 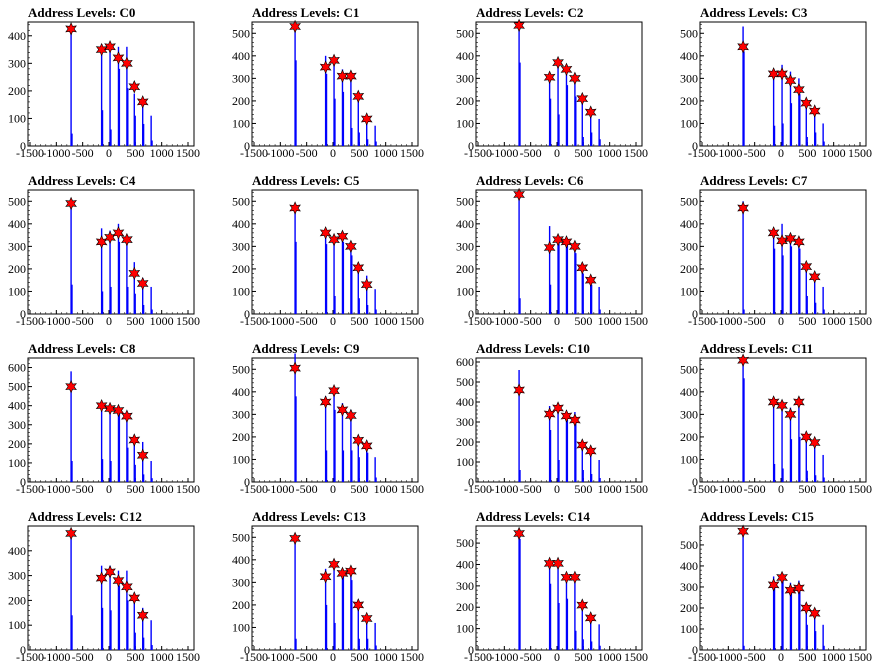 What do you see at coordinates (82, 348) in the screenshot?
I see `chart-title: Address Levels: C8` at bounding box center [82, 348].